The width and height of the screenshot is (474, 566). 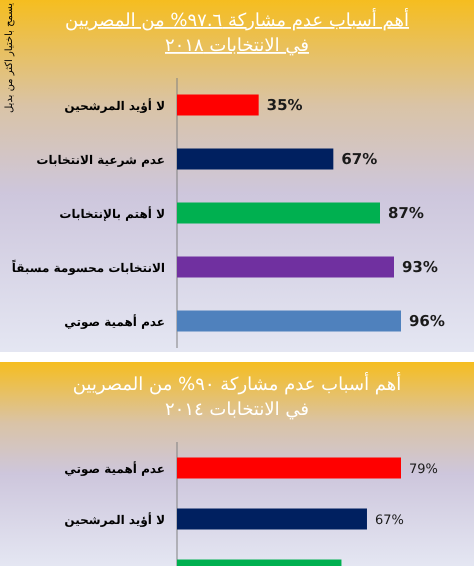 I want to click on y-tick-label: الانتخابات محسومة مسبقاً, so click(x=88, y=267).